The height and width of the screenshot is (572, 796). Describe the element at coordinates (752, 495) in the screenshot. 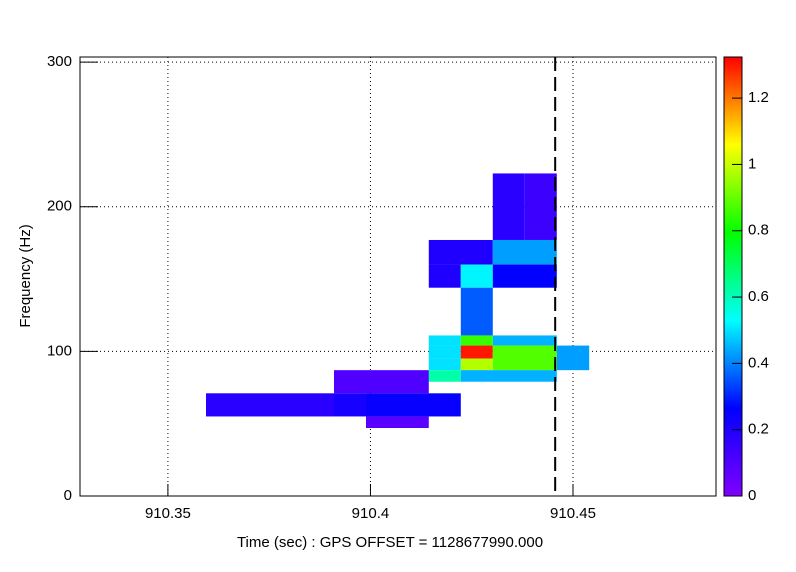

I see `colorbar-tick-label: 0` at that location.